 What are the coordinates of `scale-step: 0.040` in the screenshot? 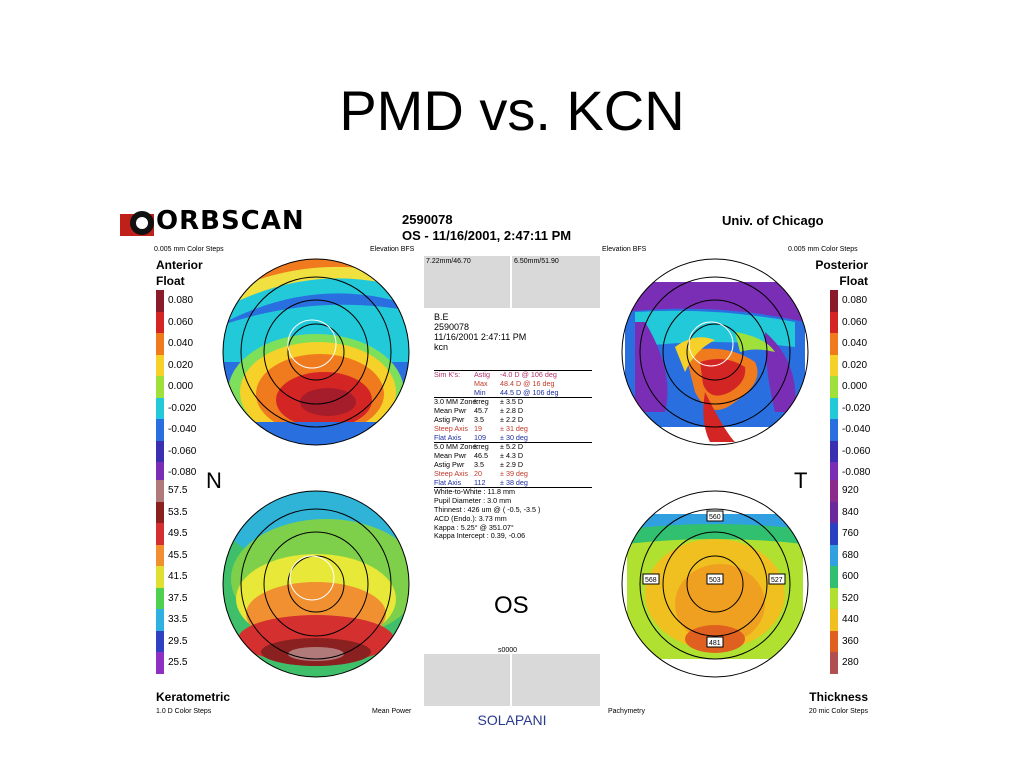 It's located at (176, 344).